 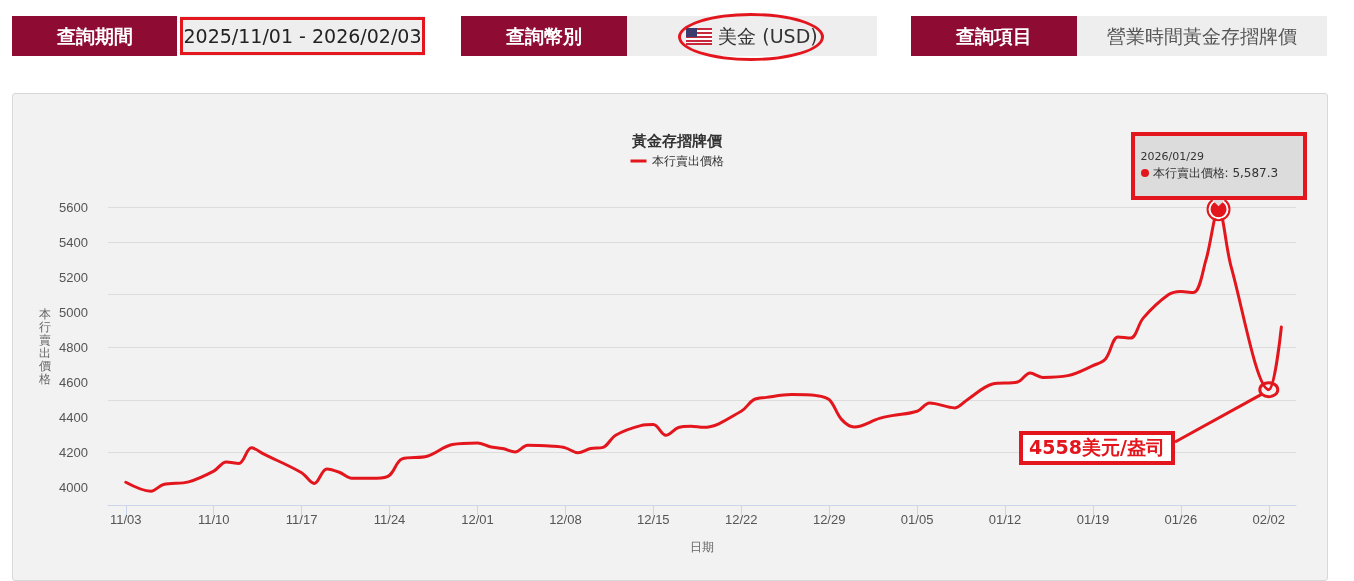 What do you see at coordinates (301, 519) in the screenshot?
I see `x-tick-label: 11/17` at bounding box center [301, 519].